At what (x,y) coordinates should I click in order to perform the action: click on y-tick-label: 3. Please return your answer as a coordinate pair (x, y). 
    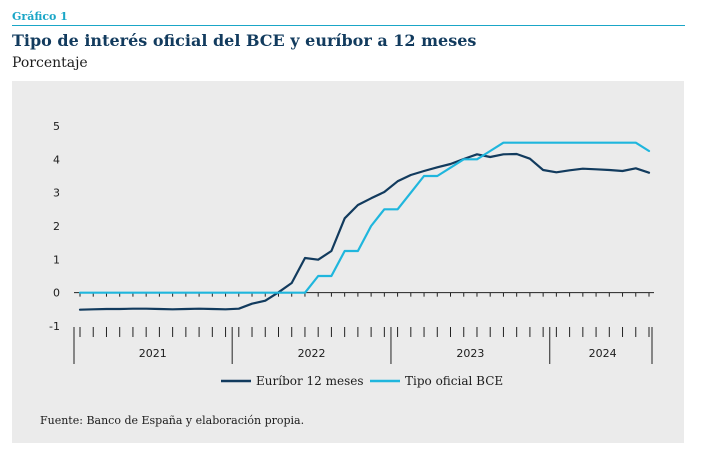
    Looking at the image, I should click on (56, 193).